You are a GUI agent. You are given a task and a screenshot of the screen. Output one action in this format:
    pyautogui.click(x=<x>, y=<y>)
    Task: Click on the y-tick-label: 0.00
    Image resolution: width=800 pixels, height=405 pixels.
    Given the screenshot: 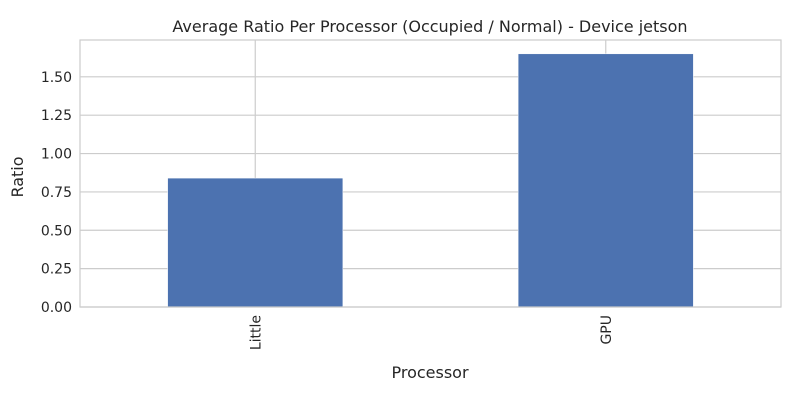 What is the action you would take?
    pyautogui.click(x=56, y=308)
    